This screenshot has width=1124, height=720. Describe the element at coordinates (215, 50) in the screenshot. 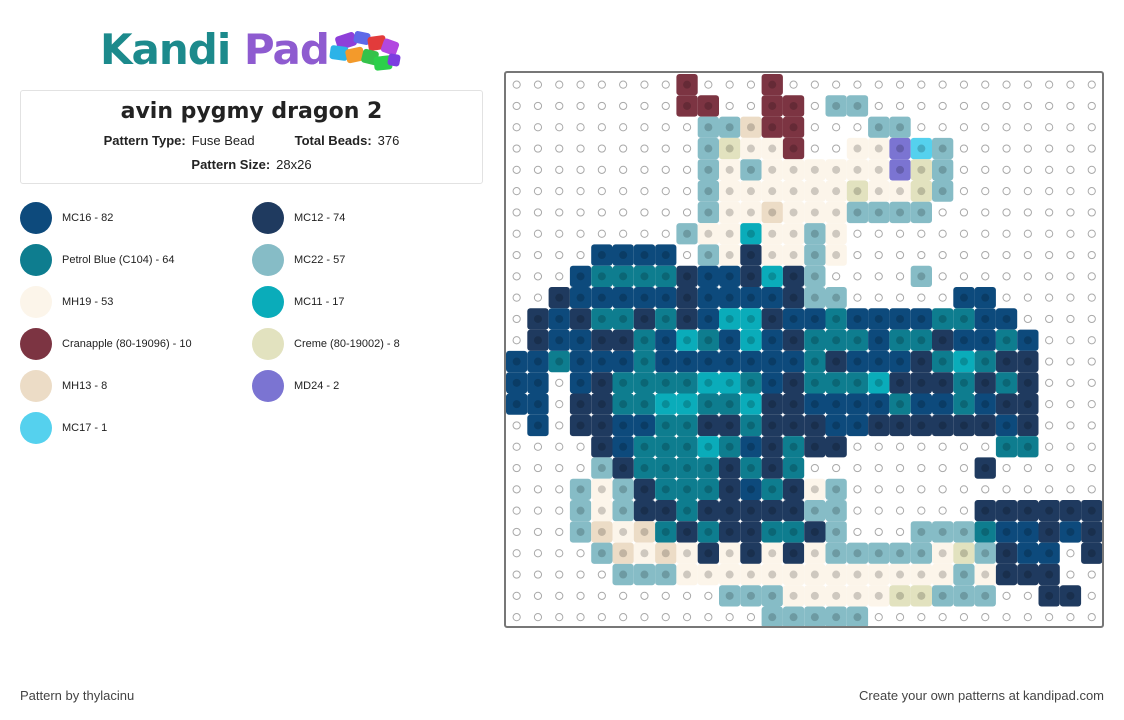

I see `kandipad-logo: Kandi Pad` at that location.